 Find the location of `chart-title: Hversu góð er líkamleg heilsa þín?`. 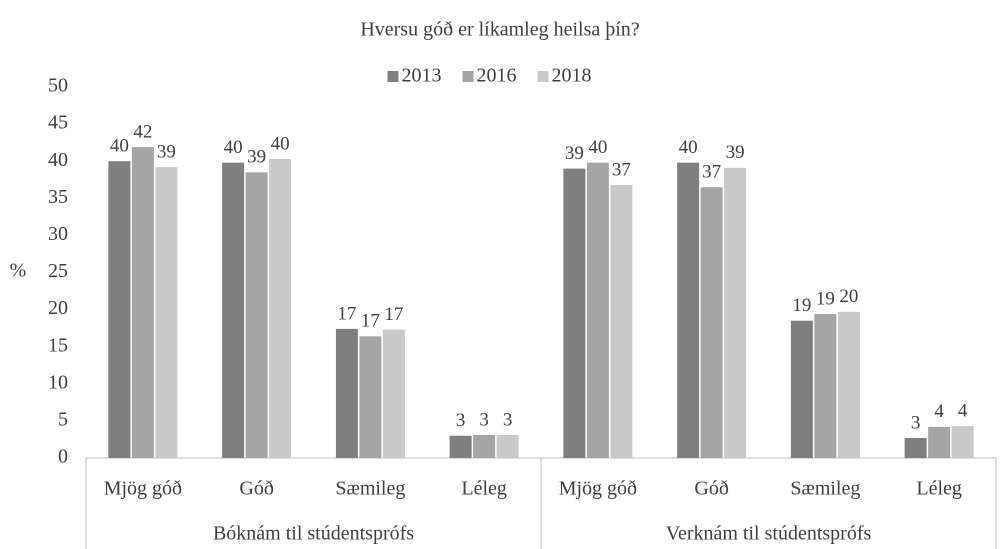

chart-title: Hversu góð er líkamleg heilsa þín? is located at coordinates (499, 30).